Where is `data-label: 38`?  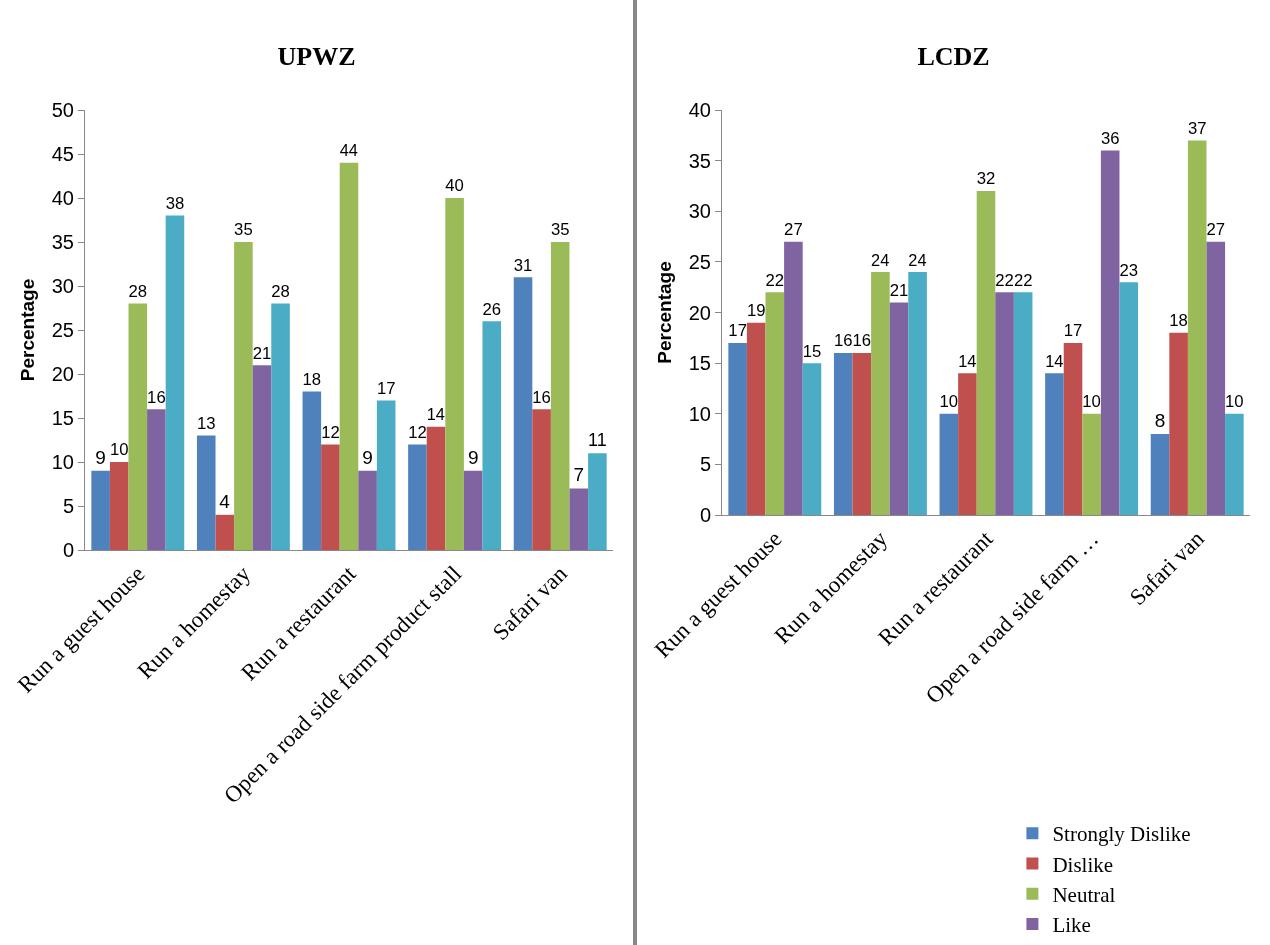
data-label: 38 is located at coordinates (175, 204).